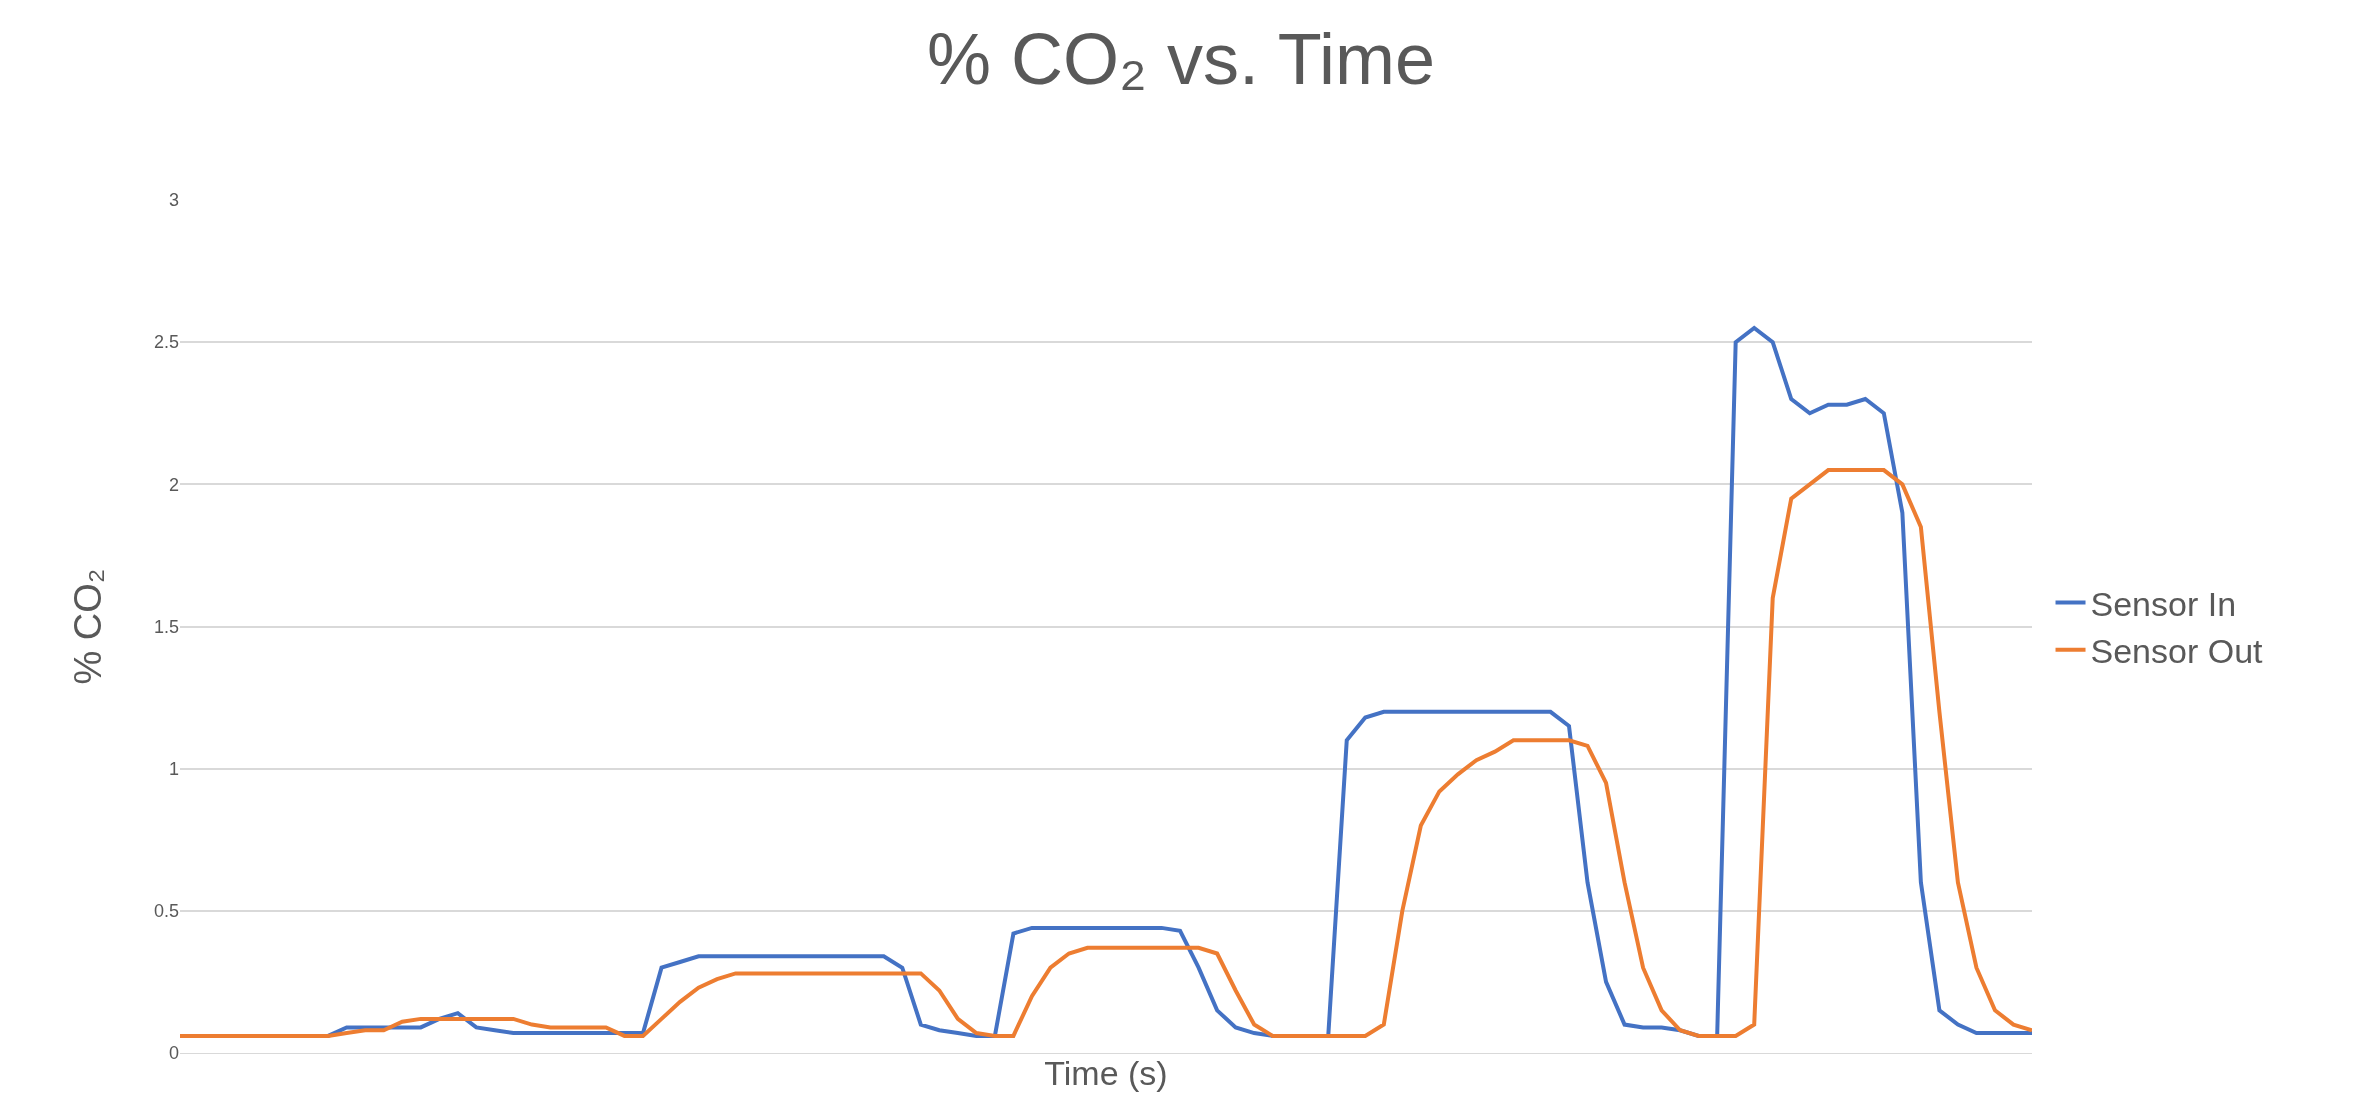 The image size is (2362, 1113). What do you see at coordinates (166, 342) in the screenshot?
I see `y-tick-label: 2.5` at bounding box center [166, 342].